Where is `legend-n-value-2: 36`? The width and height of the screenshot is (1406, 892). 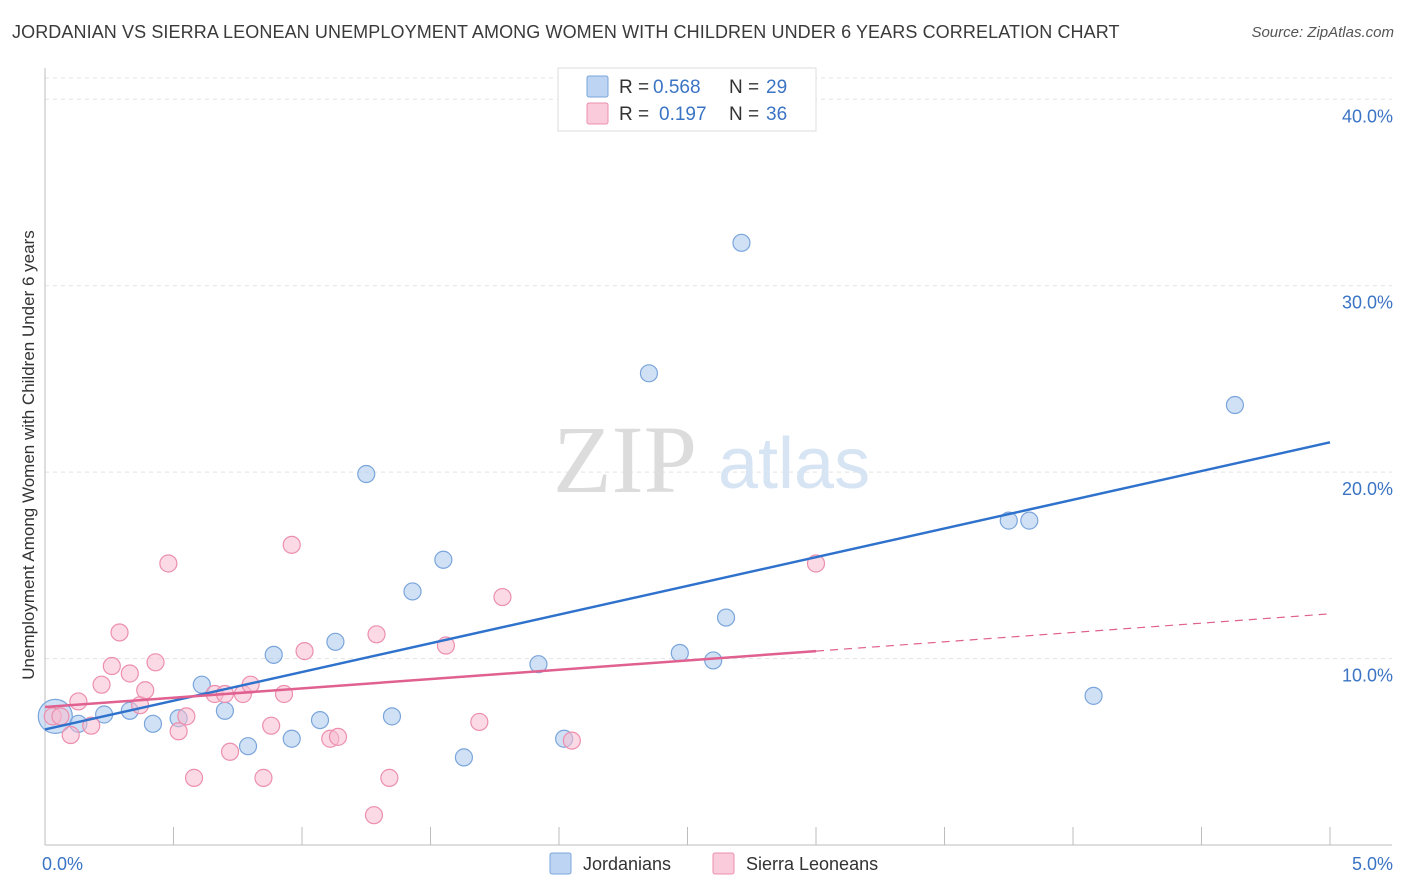
legend-n-value-2: 36 is located at coordinates (776, 114).